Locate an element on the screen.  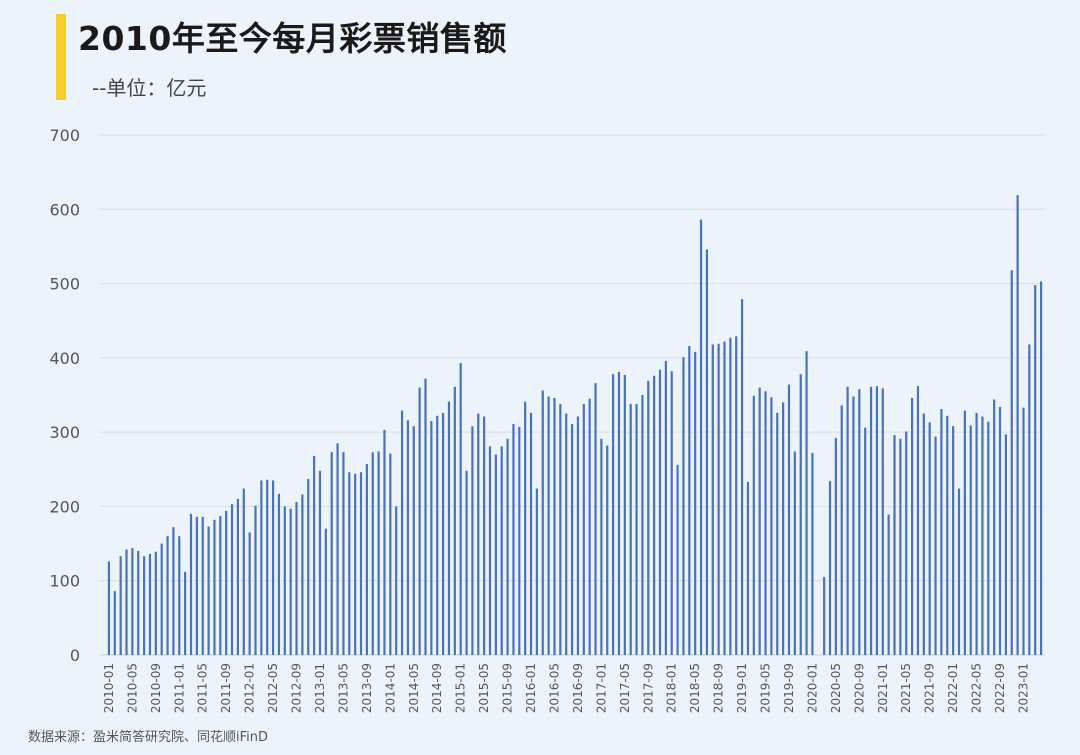
x-tick-label: 2012-01 is located at coordinates (250, 688).